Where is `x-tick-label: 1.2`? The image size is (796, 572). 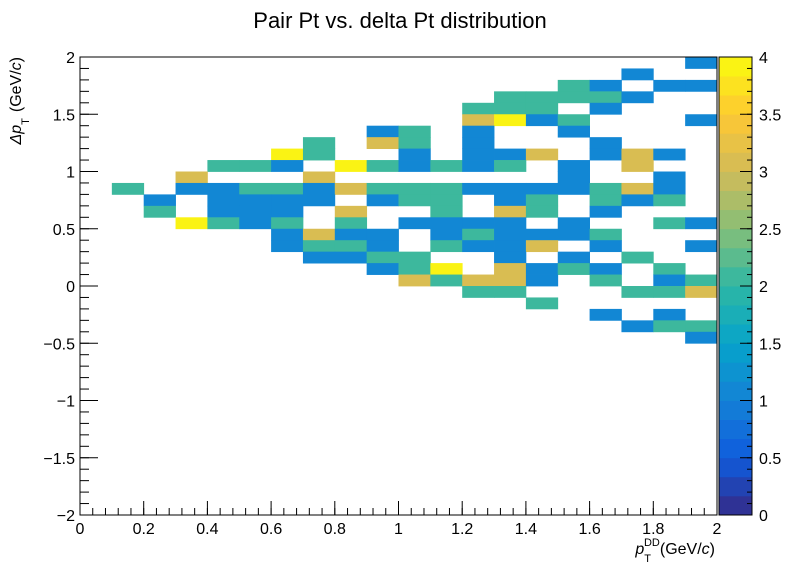 x-tick-label: 1.2 is located at coordinates (462, 529).